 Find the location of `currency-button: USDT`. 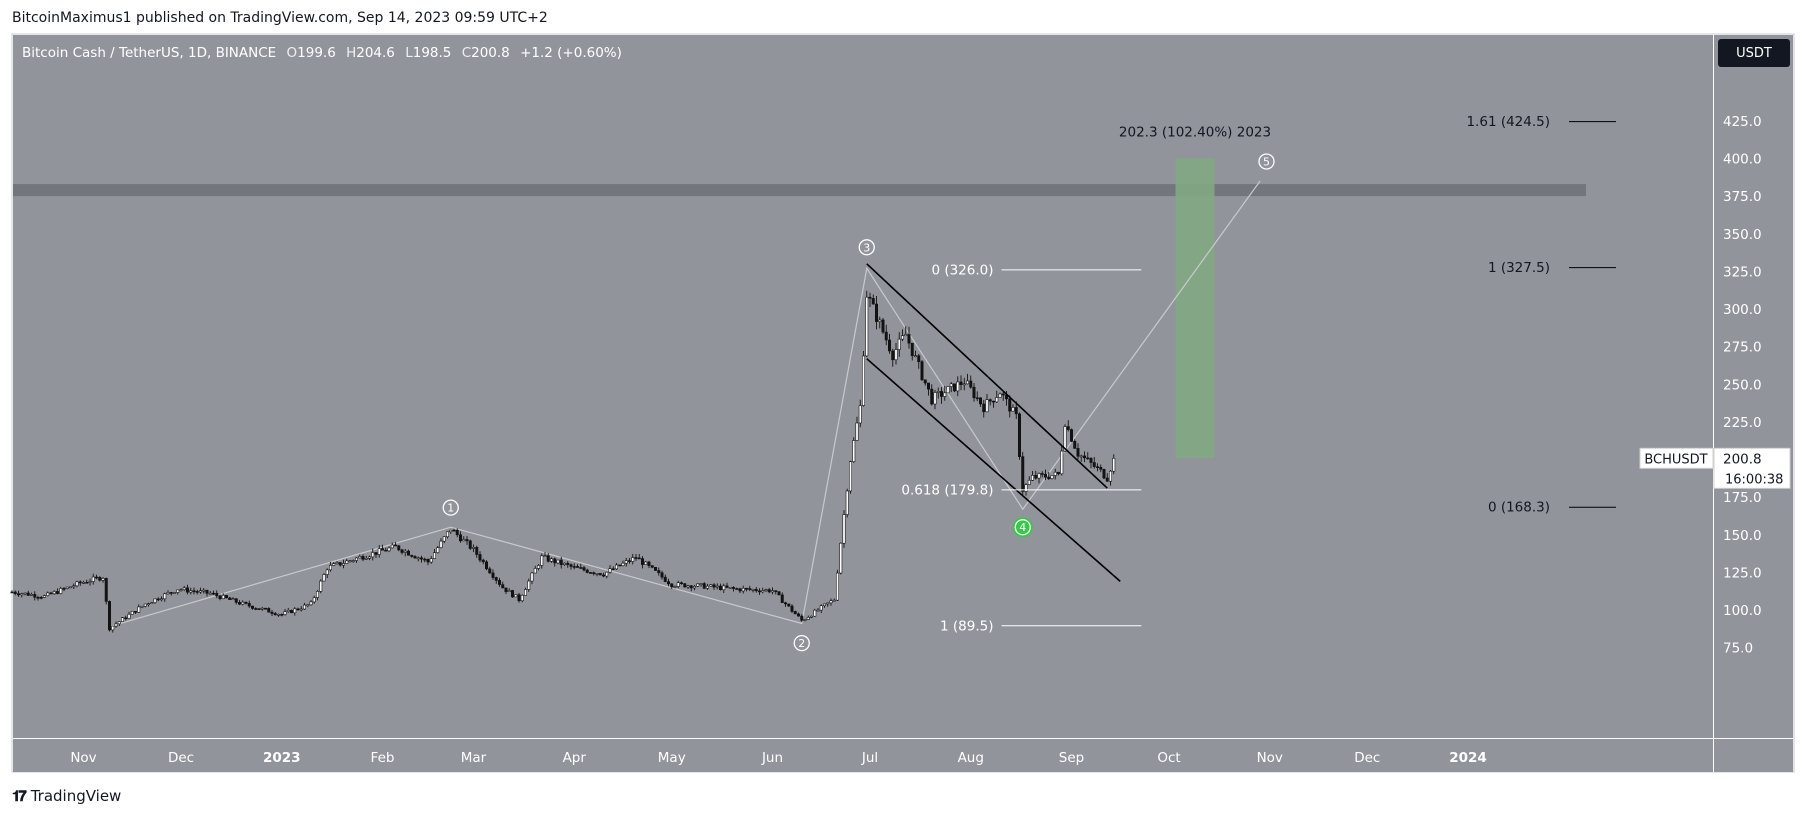

currency-button: USDT is located at coordinates (1754, 53).